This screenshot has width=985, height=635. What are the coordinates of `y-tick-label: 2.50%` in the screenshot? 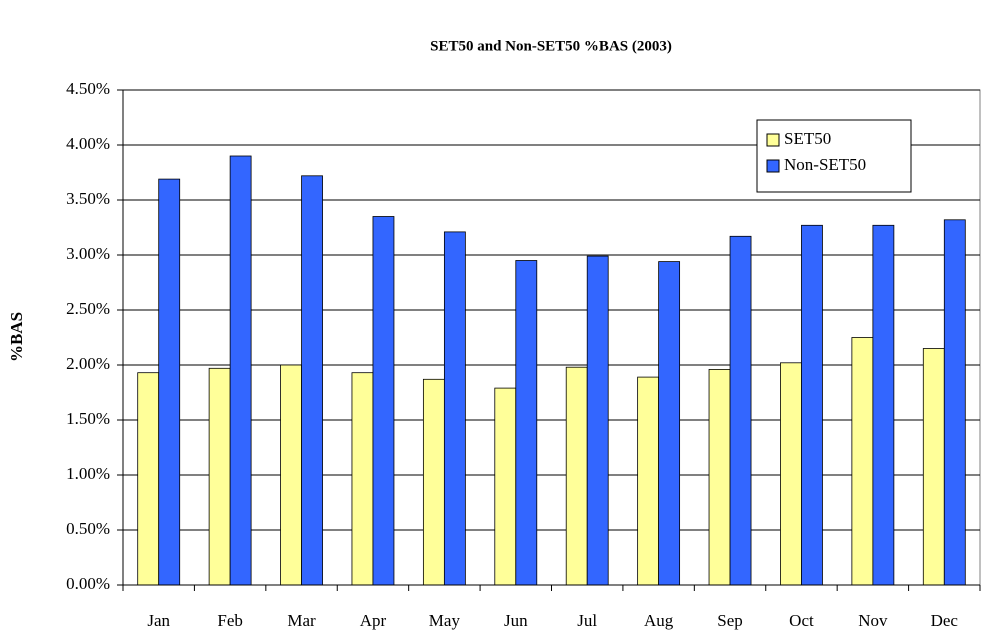 It's located at (88, 308).